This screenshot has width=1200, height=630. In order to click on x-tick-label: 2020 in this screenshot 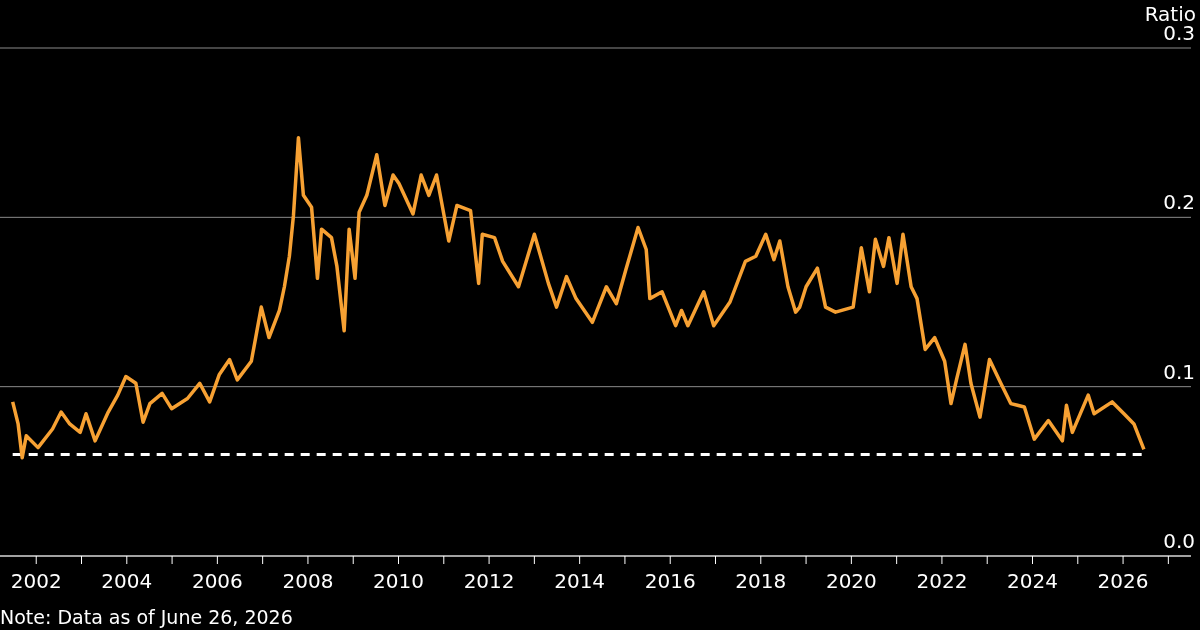, I will do `click(851, 581)`.